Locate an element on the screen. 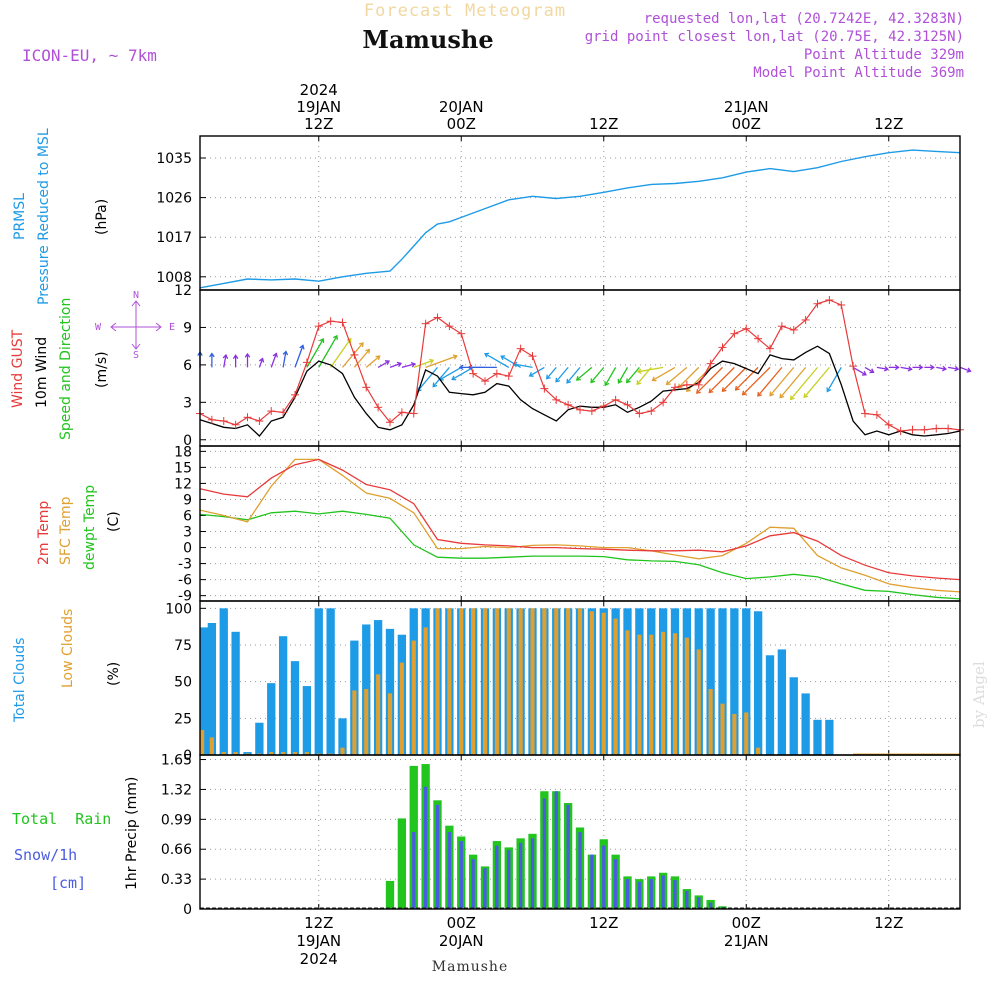 This screenshot has height=1000, width=1000. watermark: by Angel is located at coordinates (979, 694).